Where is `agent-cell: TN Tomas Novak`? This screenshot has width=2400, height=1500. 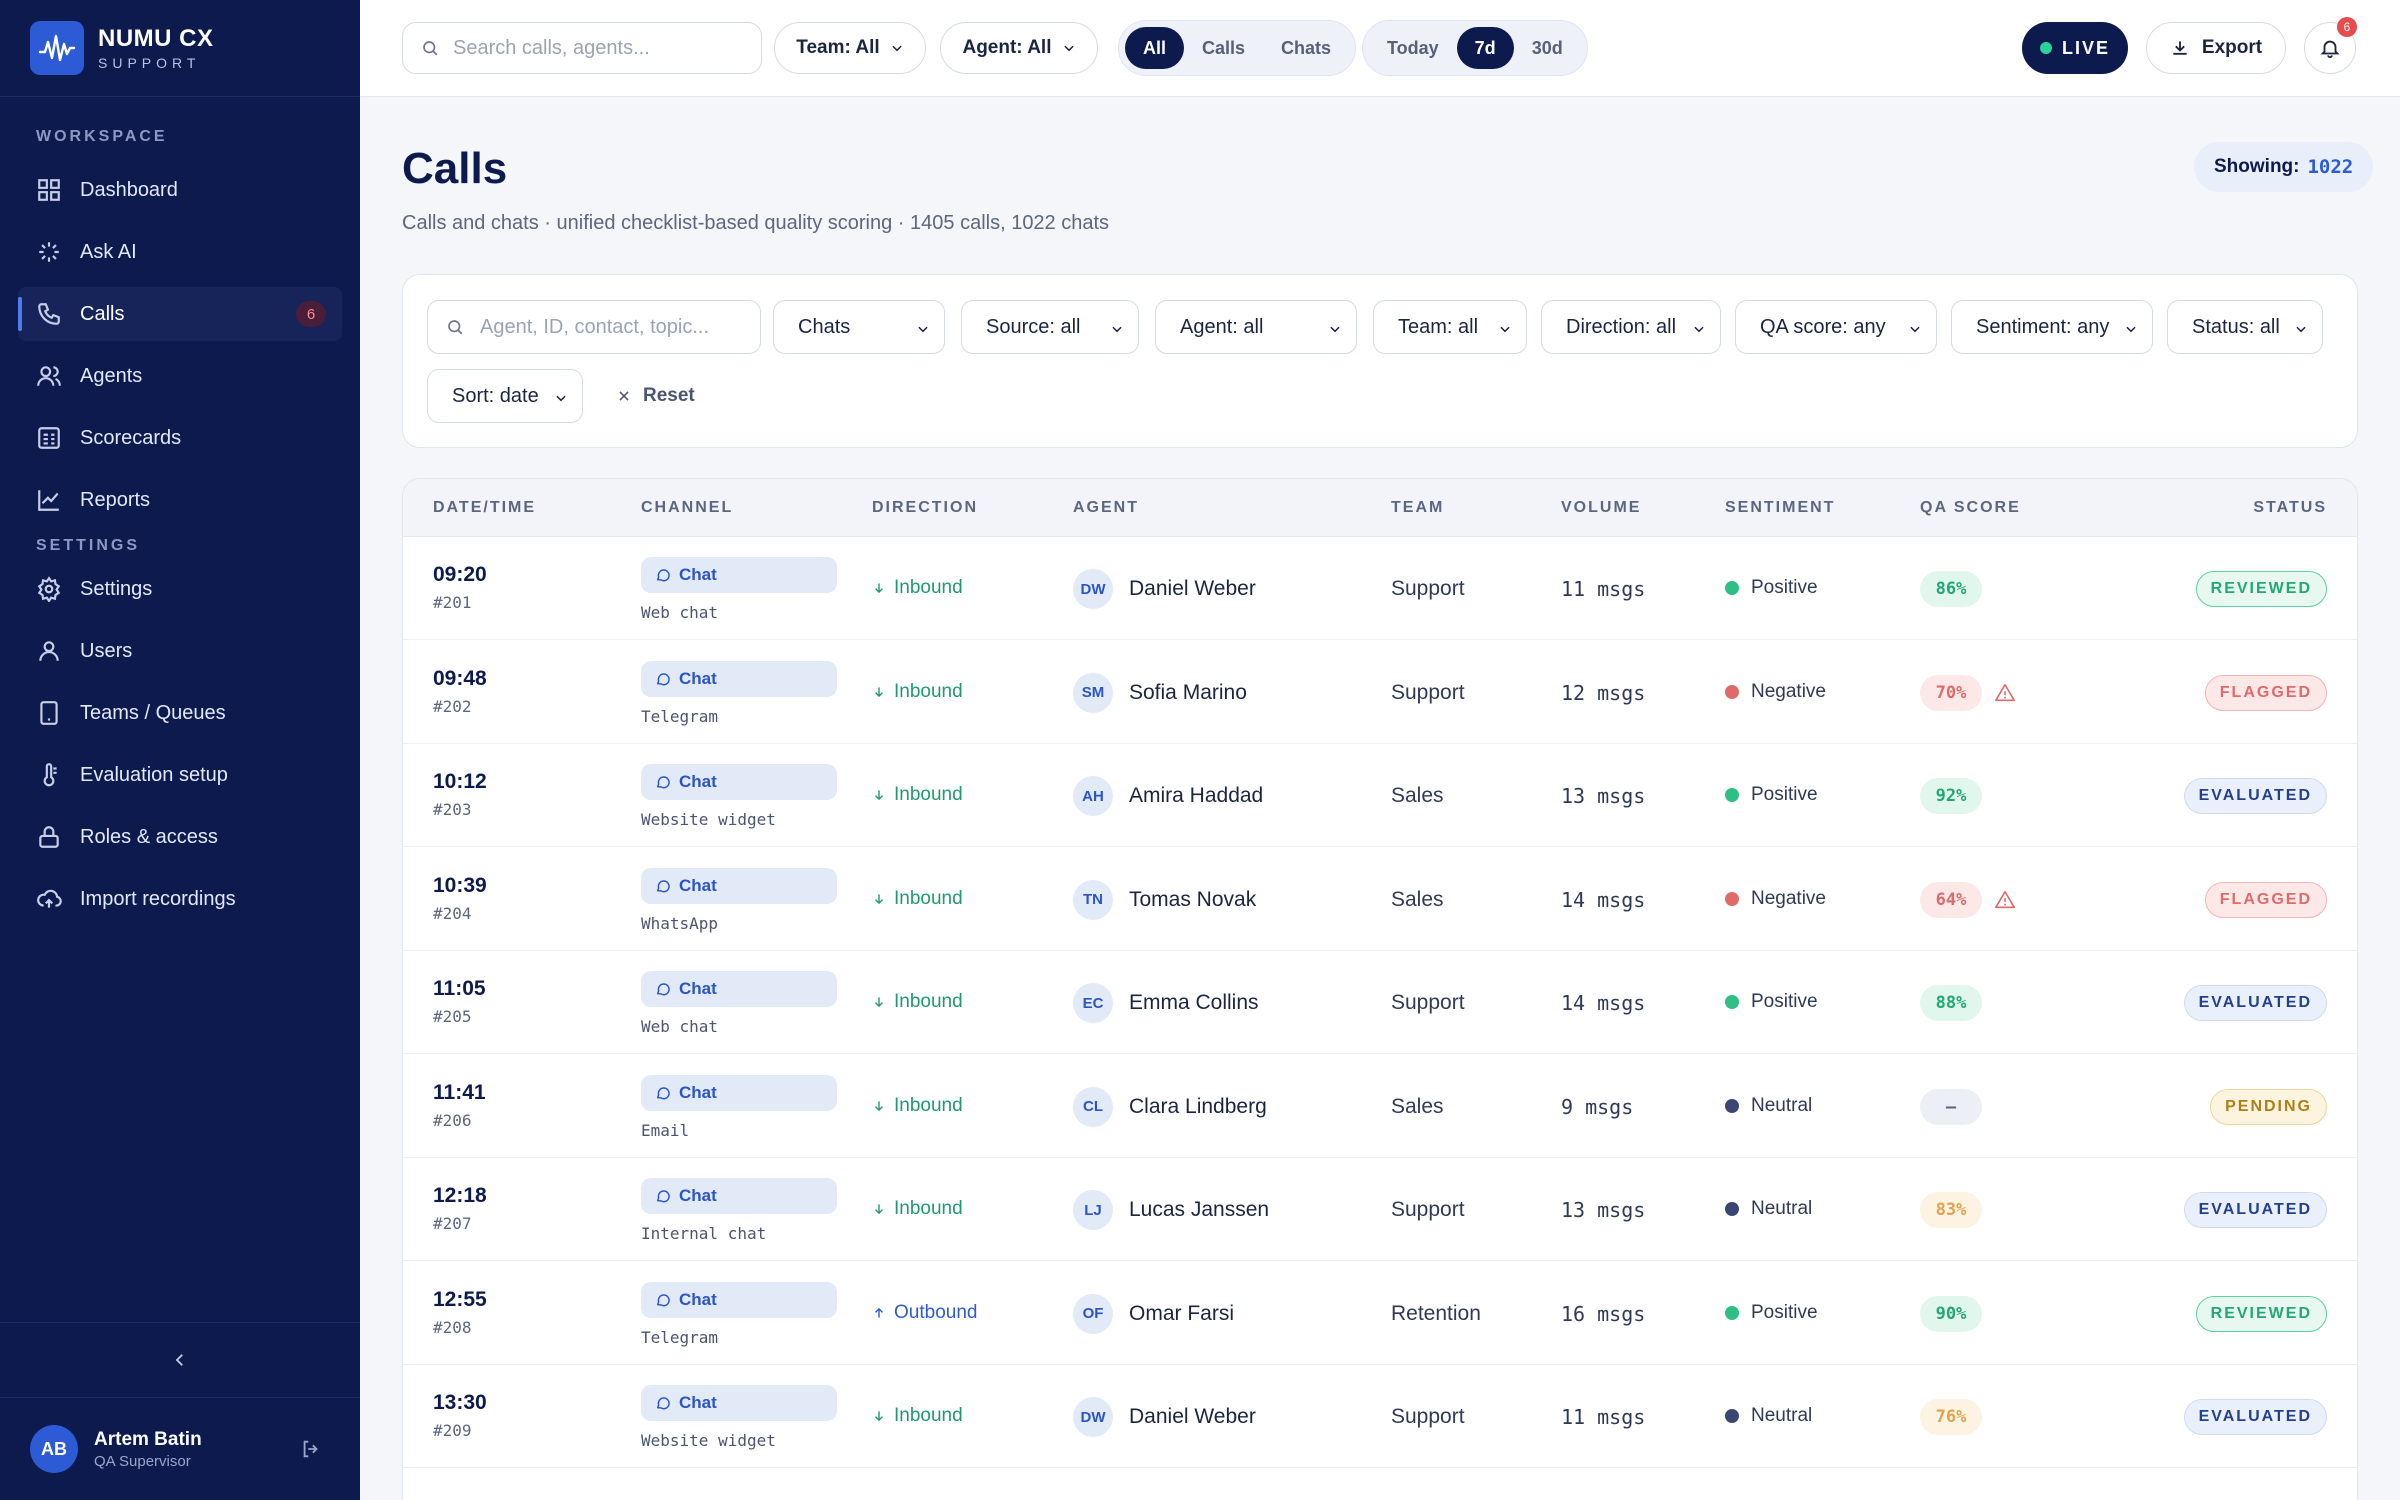 agent-cell: TN Tomas Novak is located at coordinates (1164, 899).